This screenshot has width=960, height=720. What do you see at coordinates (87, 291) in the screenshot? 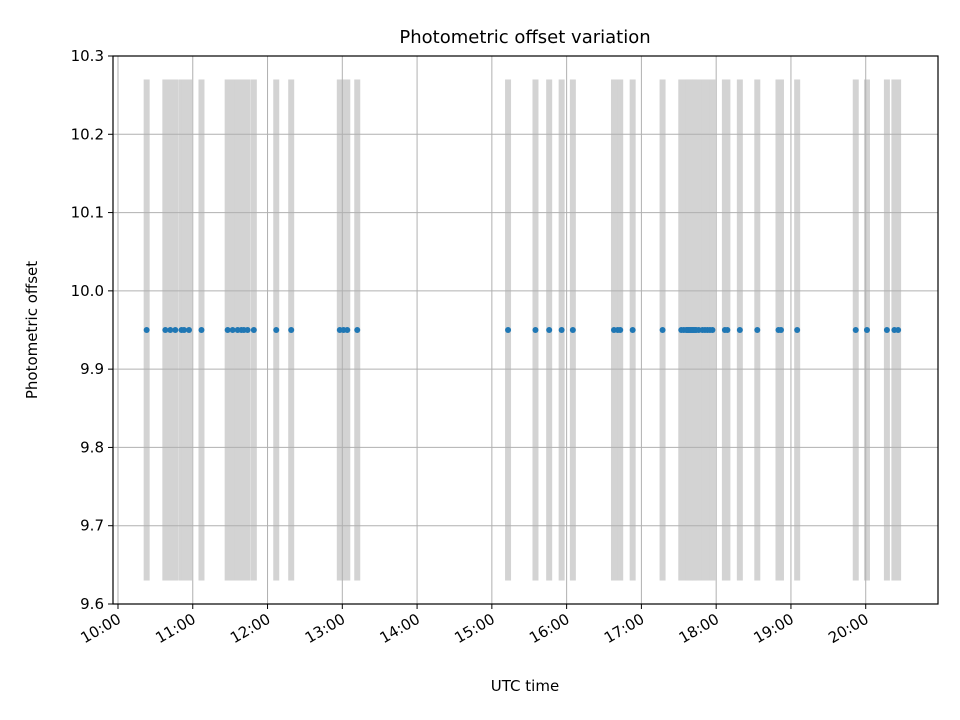
I see `y-tick-label: 10.0` at bounding box center [87, 291].